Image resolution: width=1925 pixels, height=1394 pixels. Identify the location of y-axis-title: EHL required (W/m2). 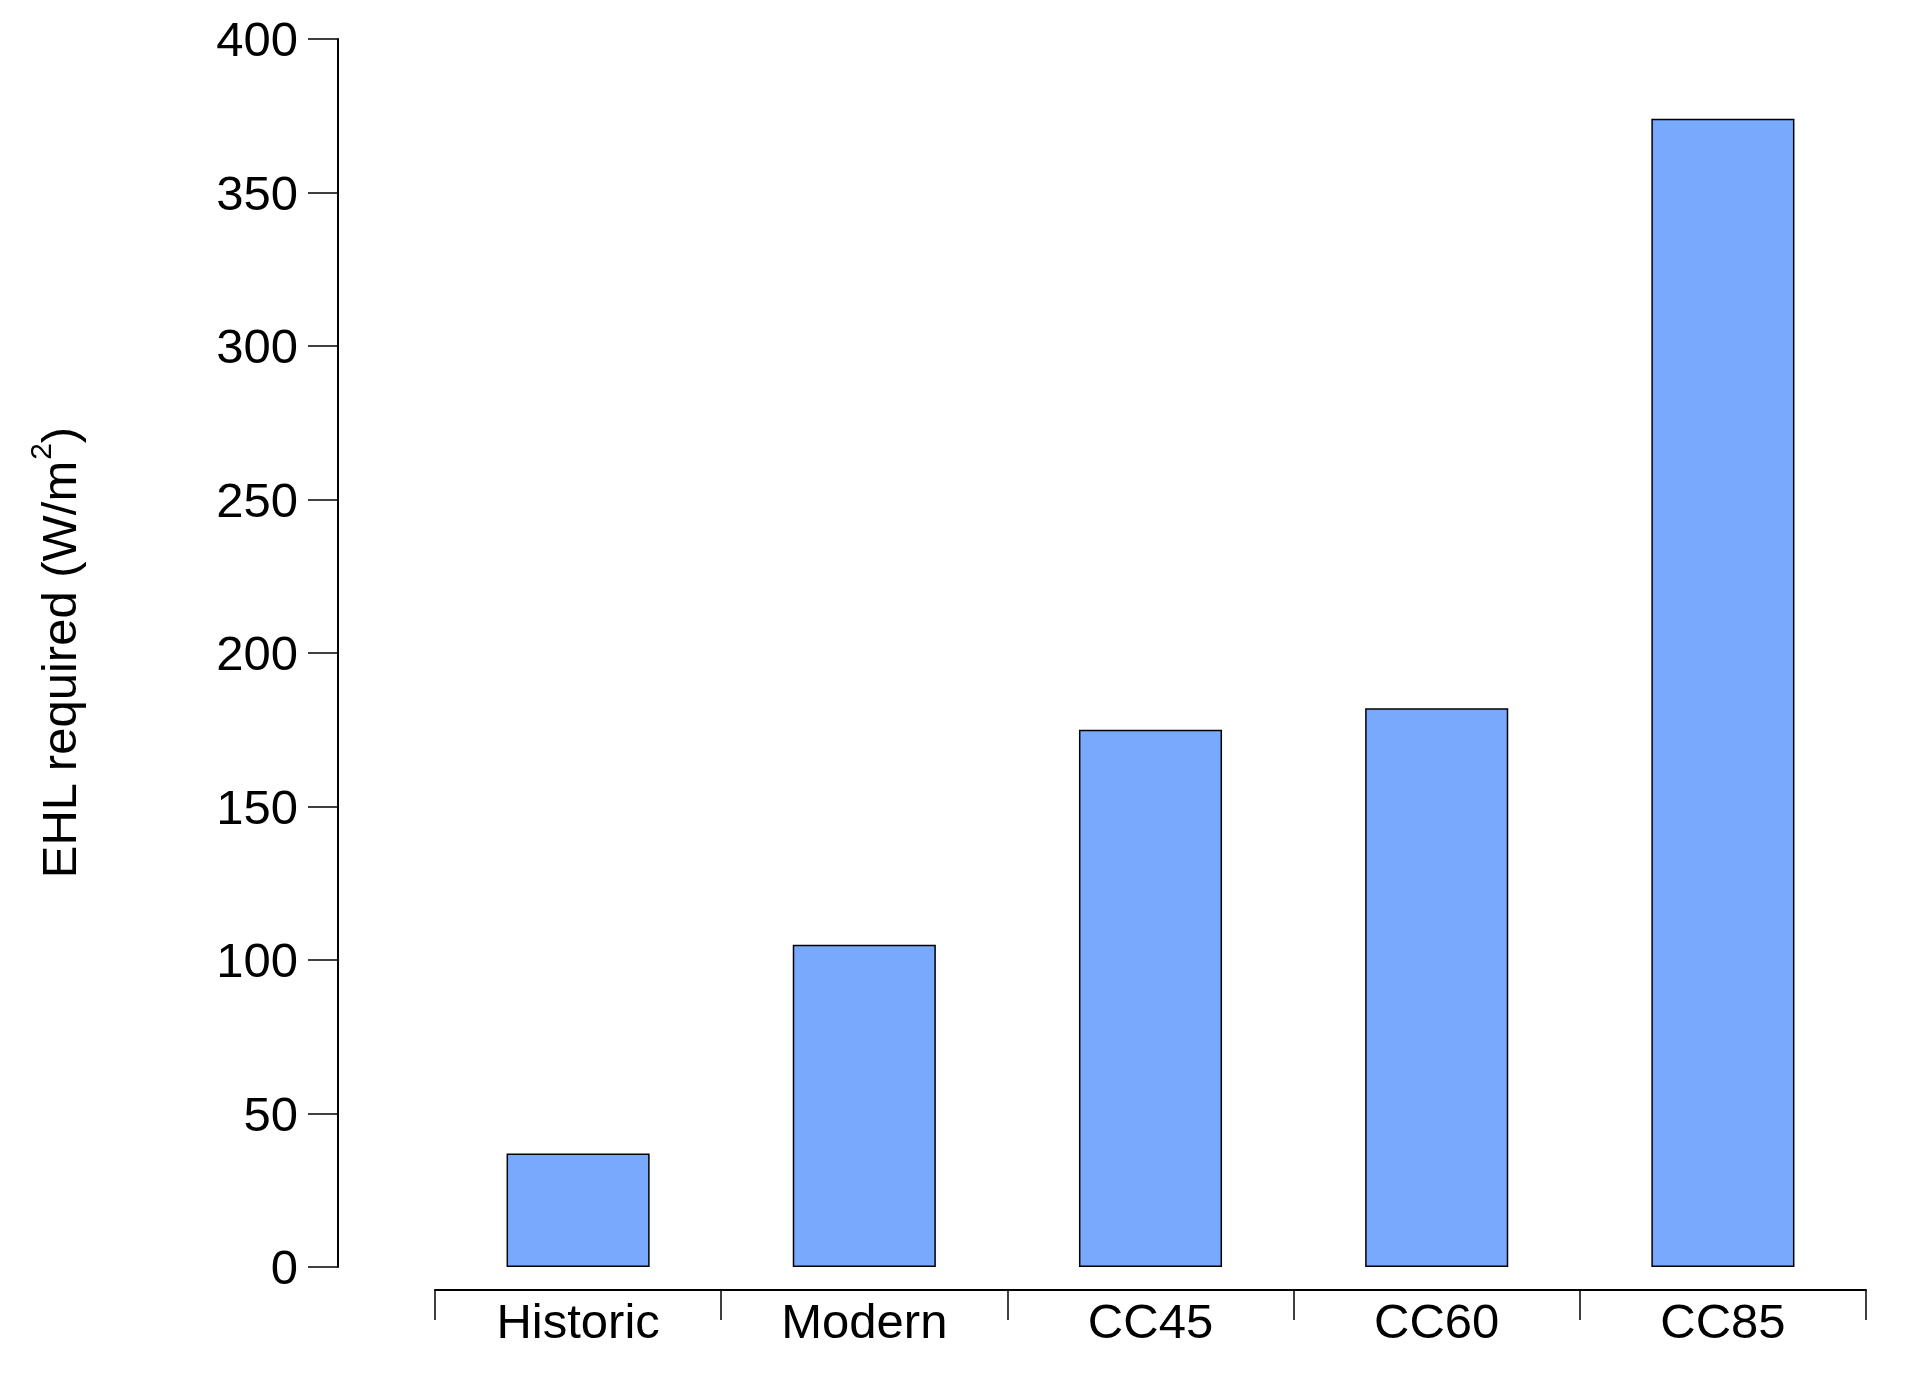
(54, 652).